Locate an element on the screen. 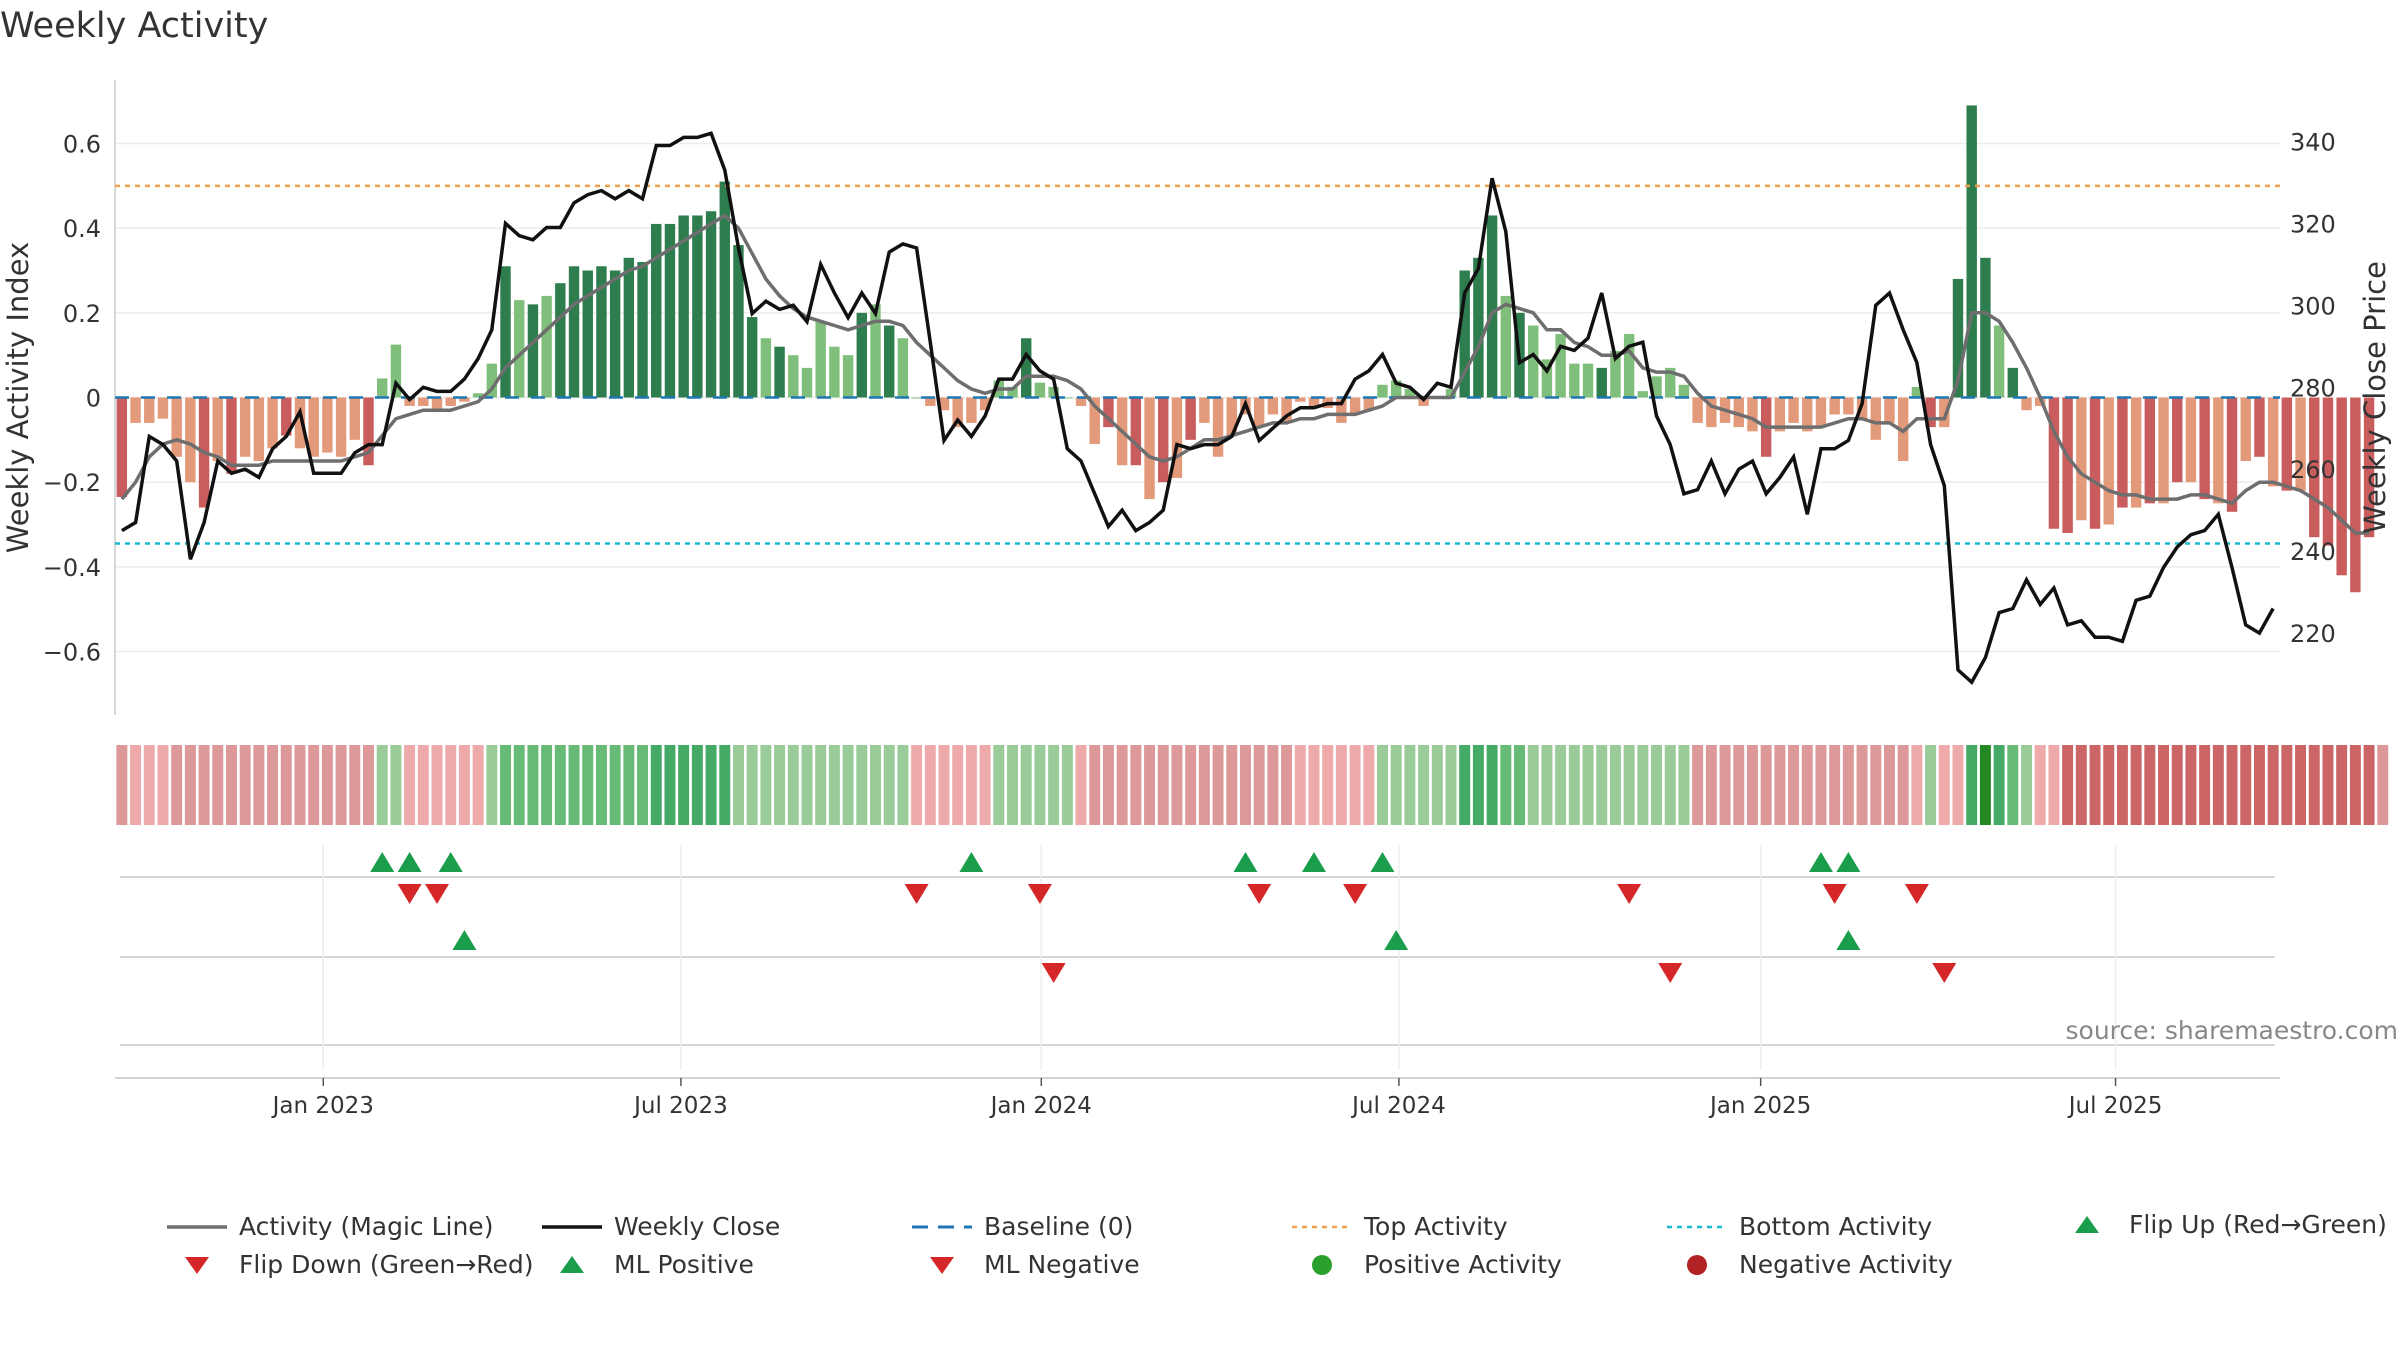 The height and width of the screenshot is (1350, 2400). y-tick-label-right: 340 is located at coordinates (2313, 142).